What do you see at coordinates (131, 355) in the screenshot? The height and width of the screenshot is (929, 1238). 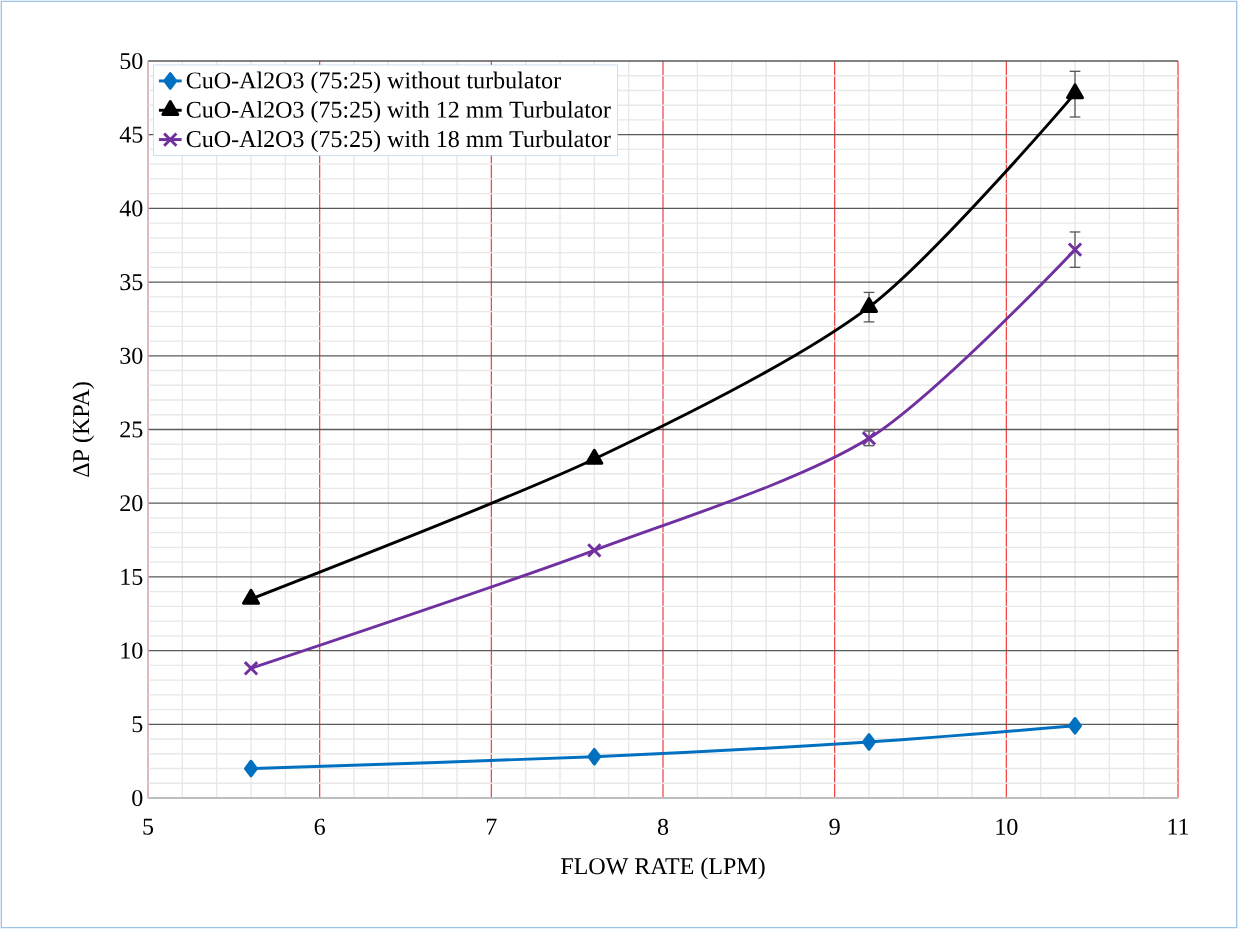 I see `y-tick-label: 30` at bounding box center [131, 355].